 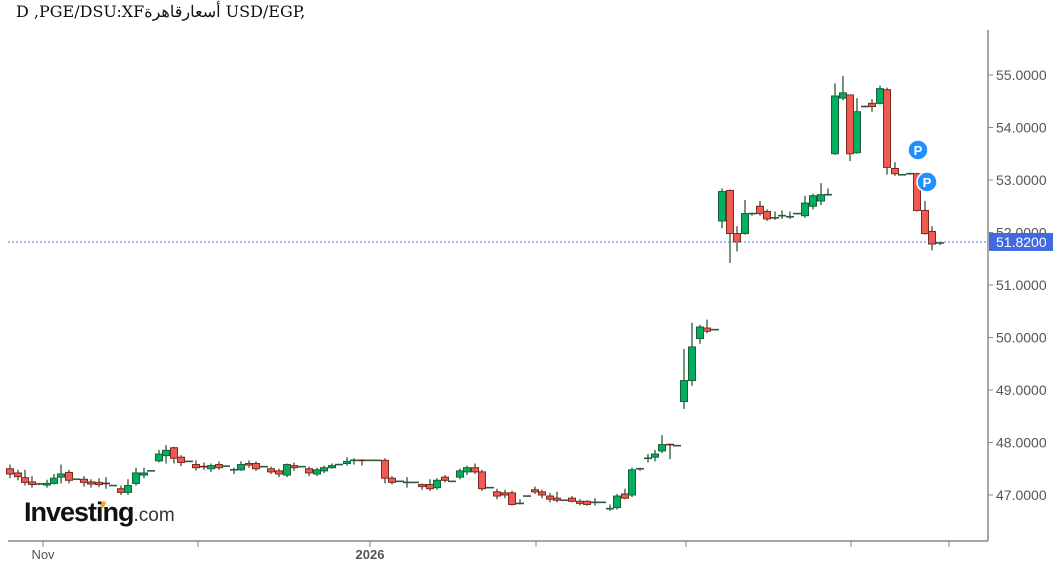 What do you see at coordinates (1021, 443) in the screenshot?
I see `y-tick-label: 48.0000` at bounding box center [1021, 443].